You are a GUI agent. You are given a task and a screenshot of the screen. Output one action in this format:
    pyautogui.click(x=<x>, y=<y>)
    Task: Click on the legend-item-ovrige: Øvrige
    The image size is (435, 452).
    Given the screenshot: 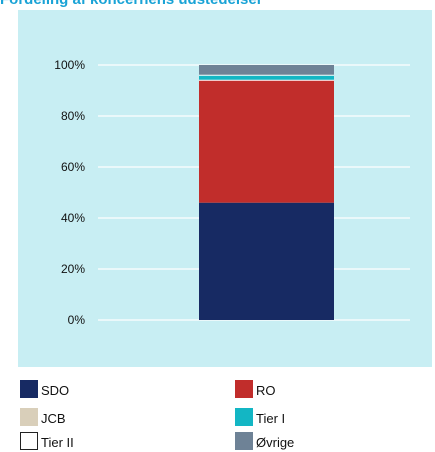 What is the action you would take?
    pyautogui.click(x=264, y=438)
    